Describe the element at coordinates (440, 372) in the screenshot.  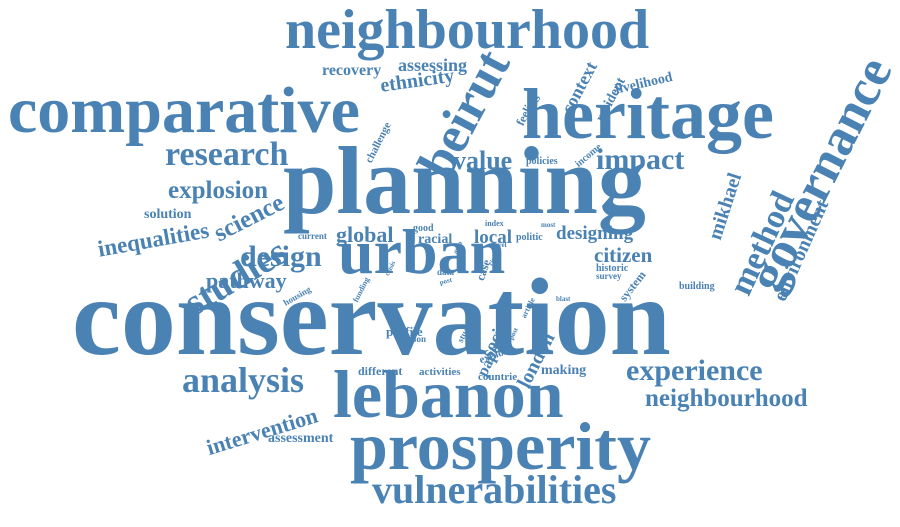
I see `word-activities: activities` at that location.